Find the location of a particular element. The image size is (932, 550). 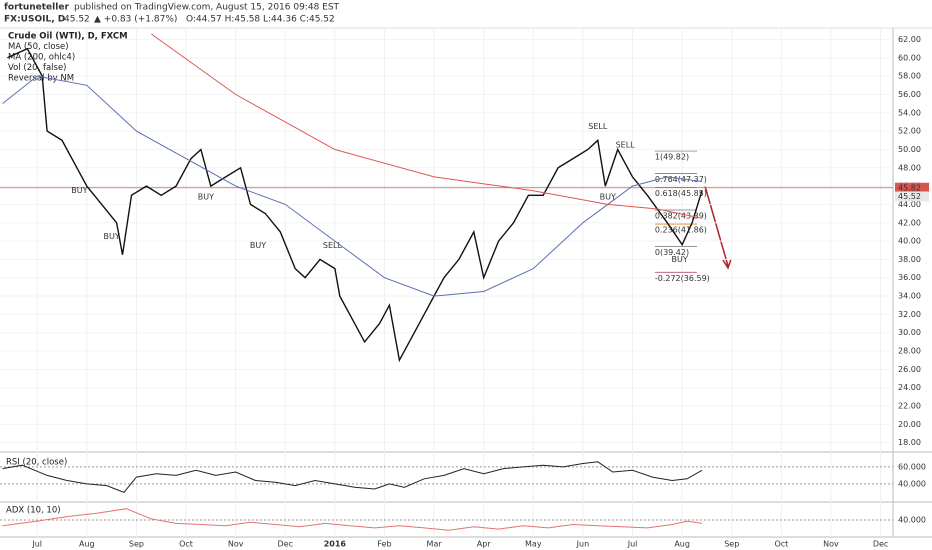

pane-title: ADX (10, 10) is located at coordinates (33, 511).